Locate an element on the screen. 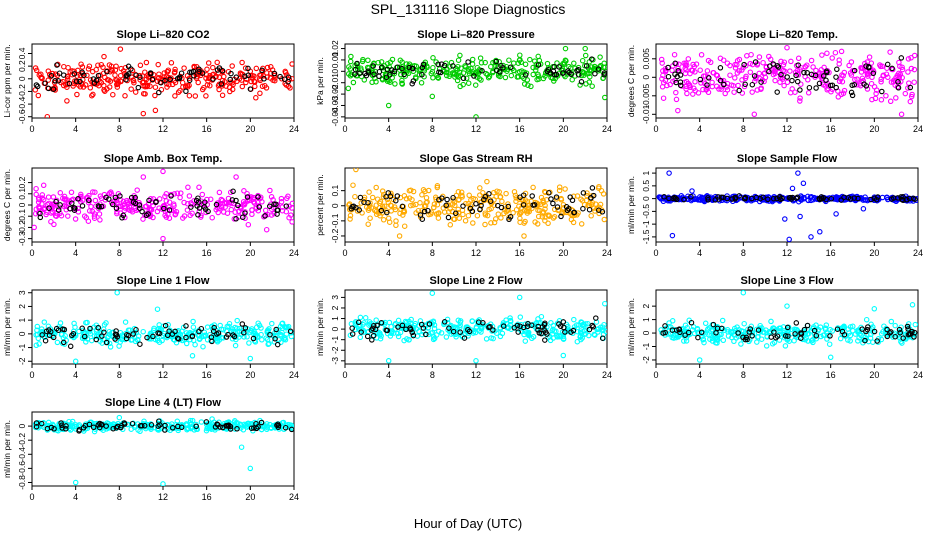  panel-7-xtick-label: 4 is located at coordinates (75, 375).